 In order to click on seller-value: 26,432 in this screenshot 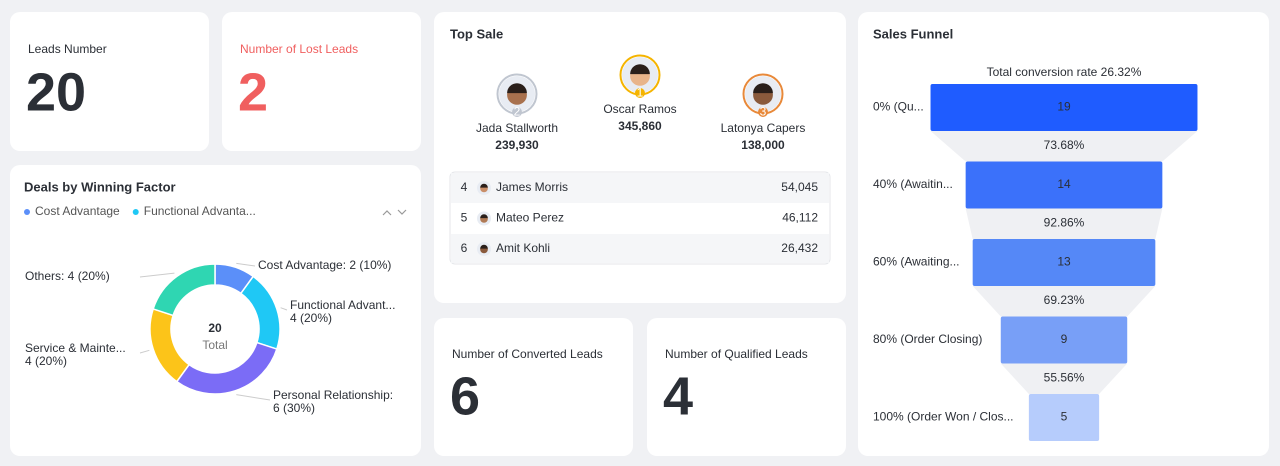, I will do `click(799, 248)`.